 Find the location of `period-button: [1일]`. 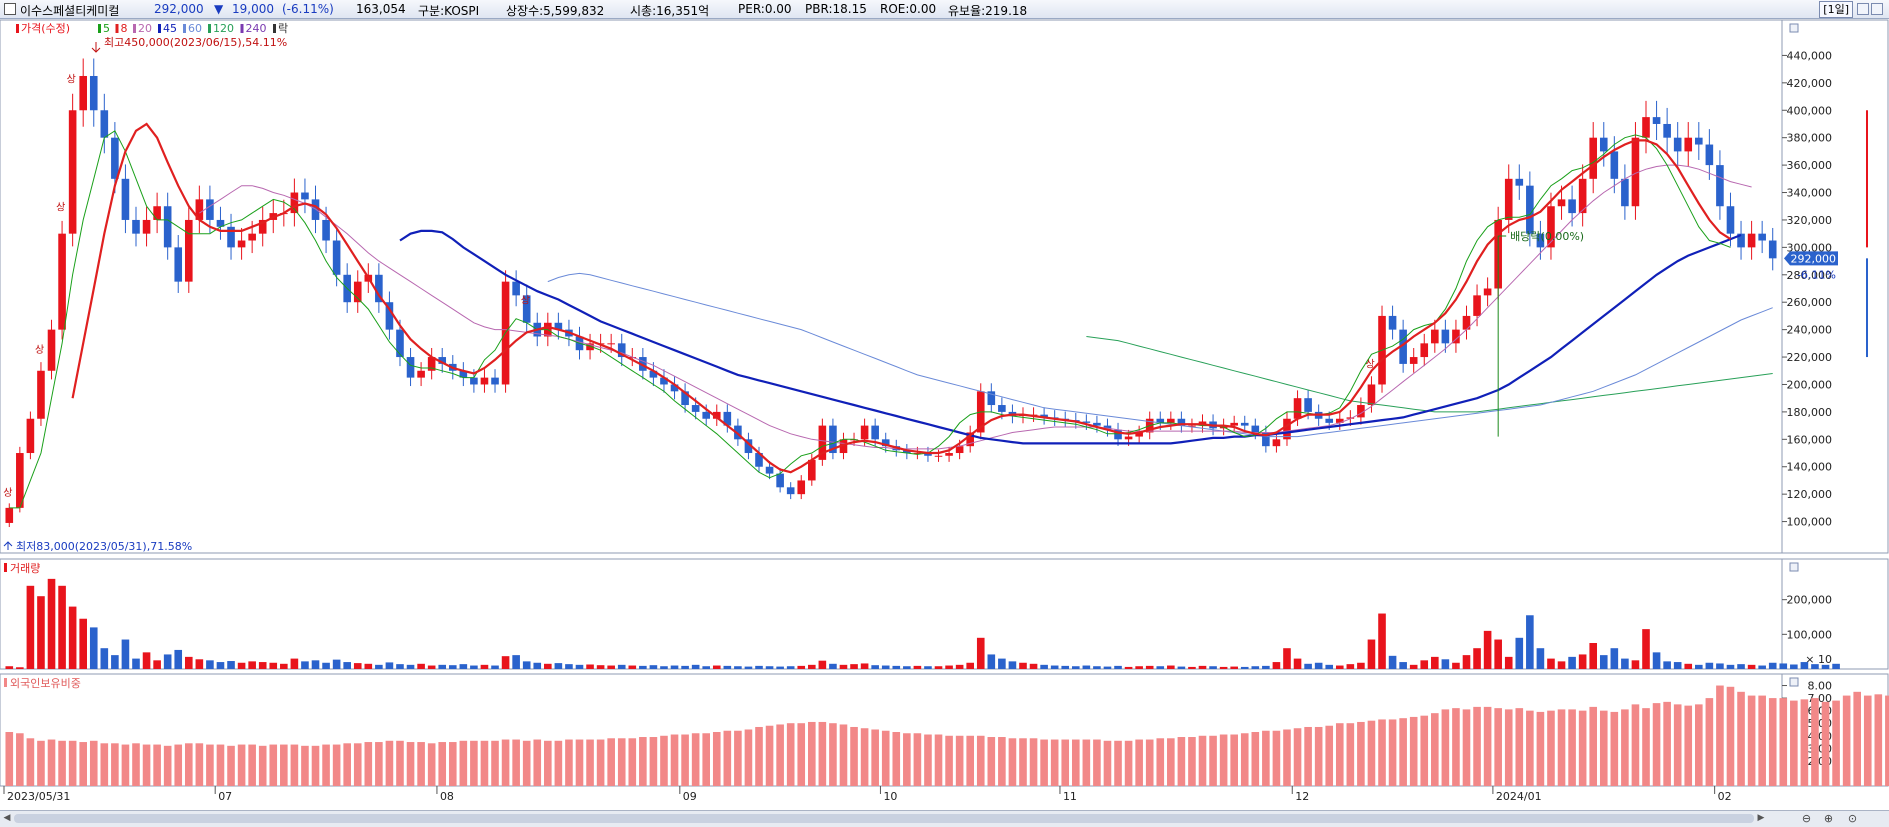

period-button: [1일] is located at coordinates (1836, 9).